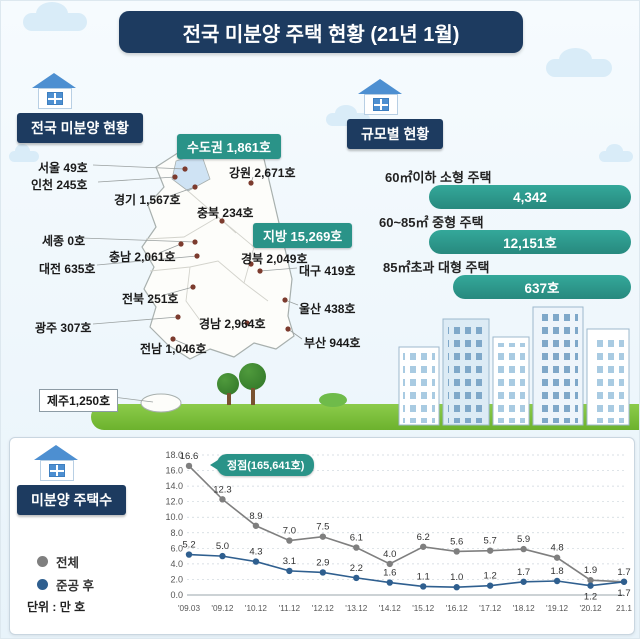 The image size is (640, 639). What do you see at coordinates (72, 500) in the screenshot?
I see `section-banner-trend: 미분양 주택수` at bounding box center [72, 500].